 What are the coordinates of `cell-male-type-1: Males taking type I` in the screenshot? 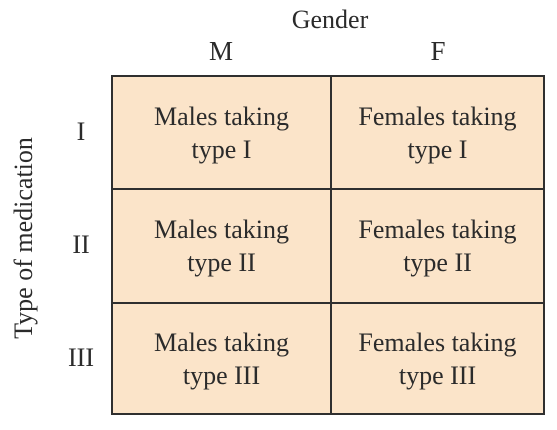 It's located at (221, 133).